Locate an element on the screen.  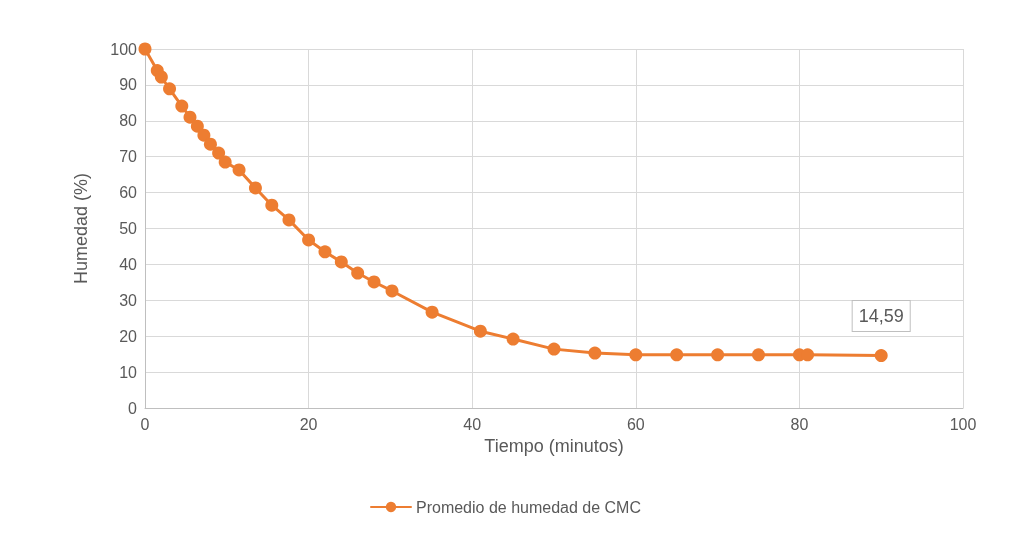
y-tick-label: 10 is located at coordinates (128, 372).